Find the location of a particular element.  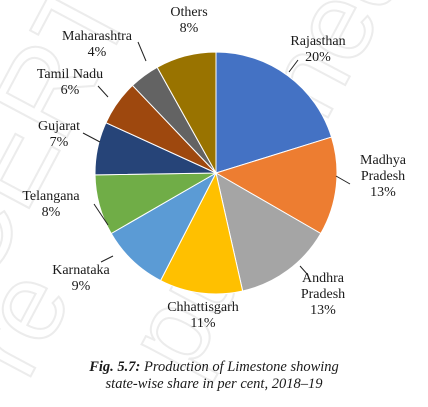

slice-value-others: 8% is located at coordinates (189, 28).